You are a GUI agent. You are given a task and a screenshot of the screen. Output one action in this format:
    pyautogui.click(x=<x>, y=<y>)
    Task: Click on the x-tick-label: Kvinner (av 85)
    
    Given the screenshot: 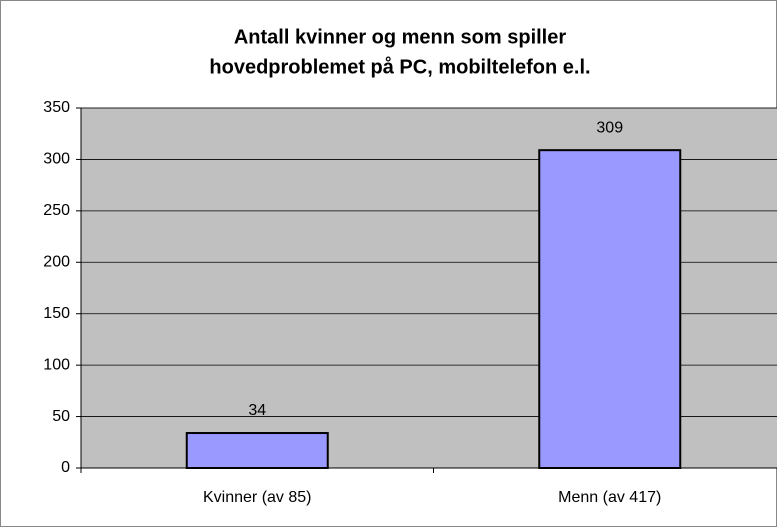 What is the action you would take?
    pyautogui.click(x=257, y=497)
    